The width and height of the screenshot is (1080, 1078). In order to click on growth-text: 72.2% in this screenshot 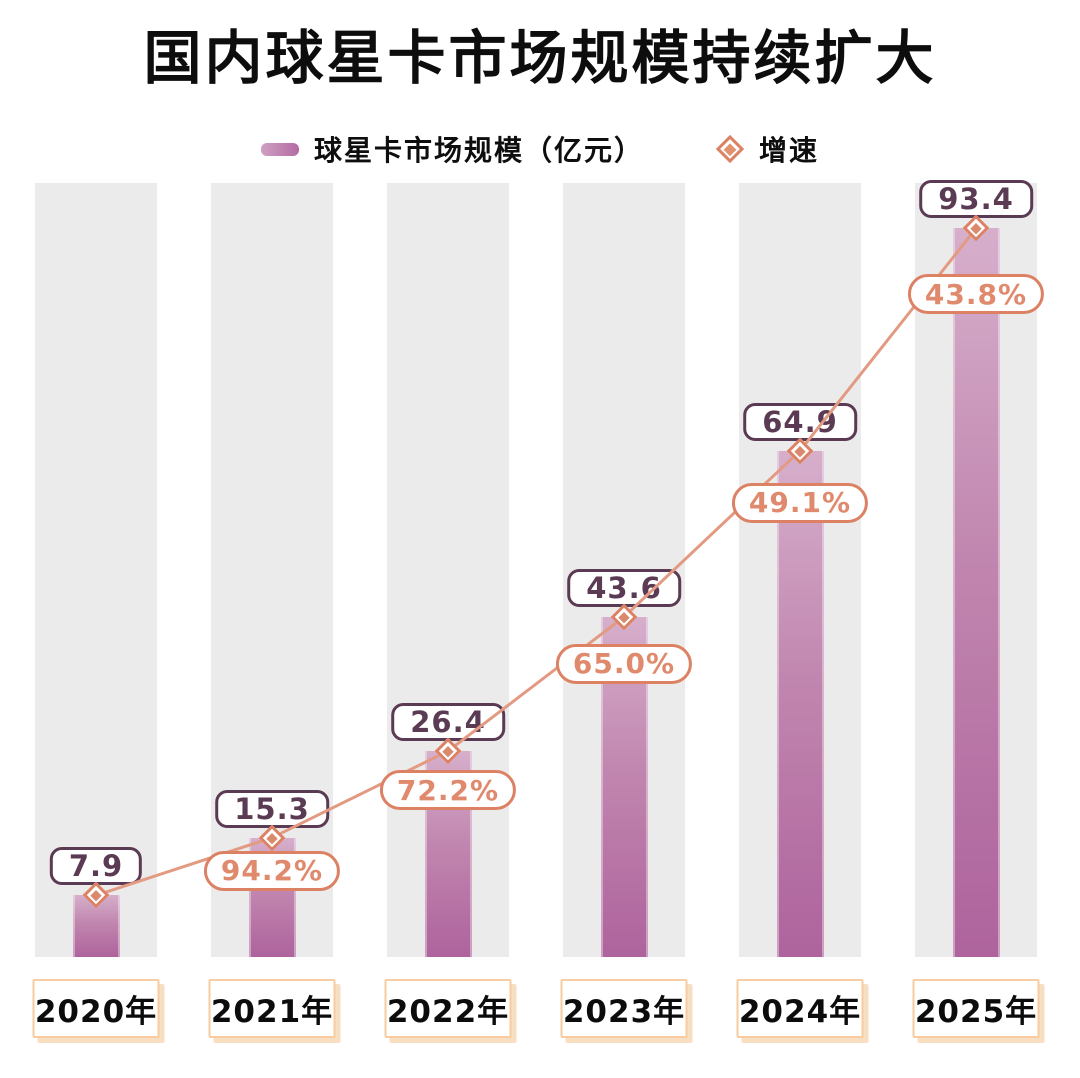, I will do `click(448, 790)`.